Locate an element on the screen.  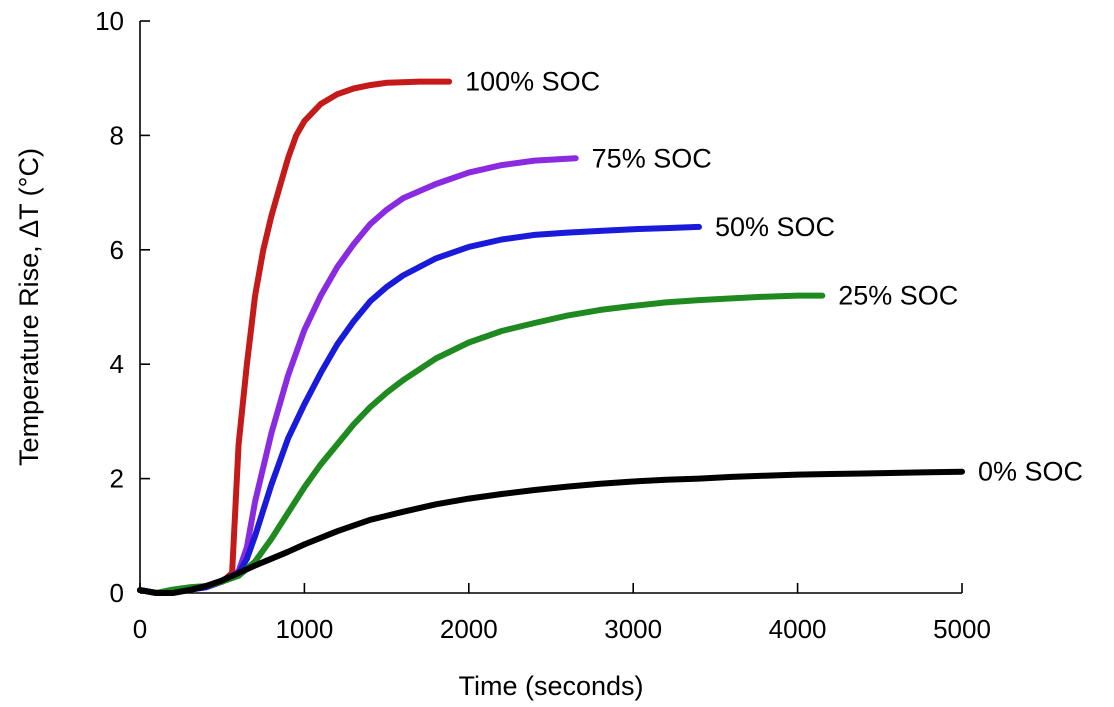
x-tick-label: 2000 is located at coordinates (469, 629).